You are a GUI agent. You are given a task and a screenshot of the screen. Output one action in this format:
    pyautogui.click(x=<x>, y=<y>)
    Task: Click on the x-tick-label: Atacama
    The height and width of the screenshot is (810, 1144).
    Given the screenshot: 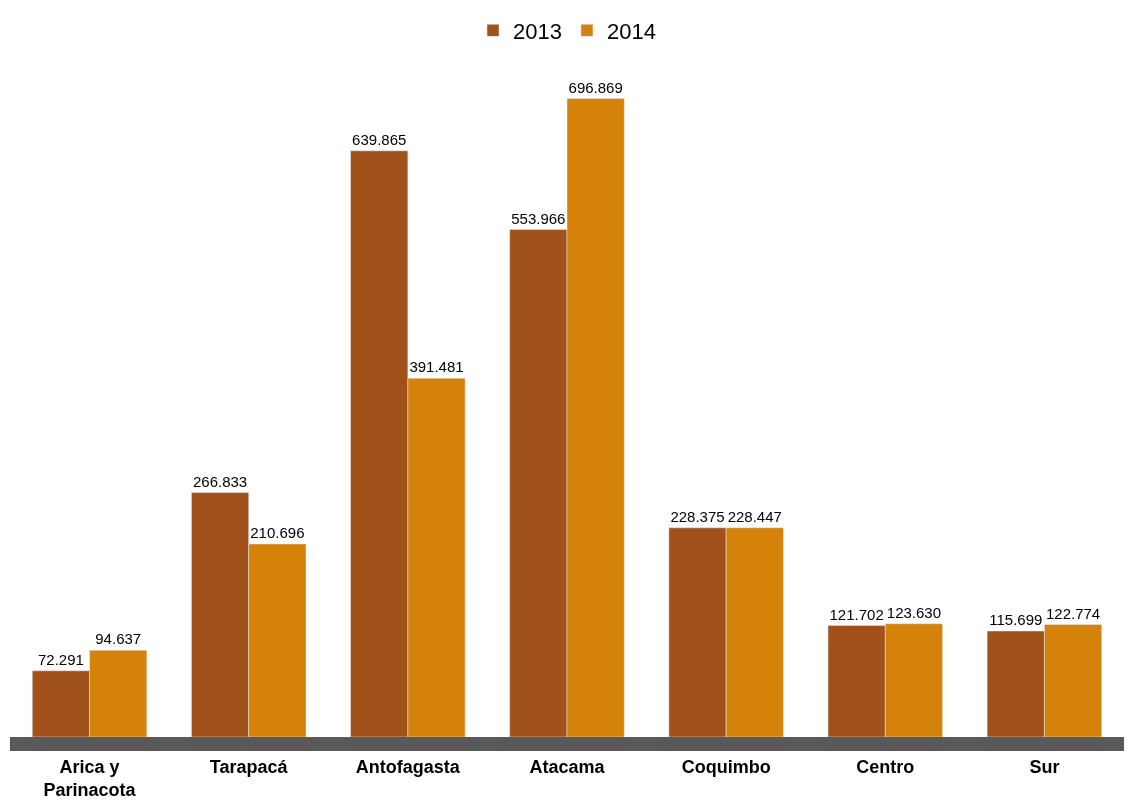 What is the action you would take?
    pyautogui.click(x=567, y=766)
    